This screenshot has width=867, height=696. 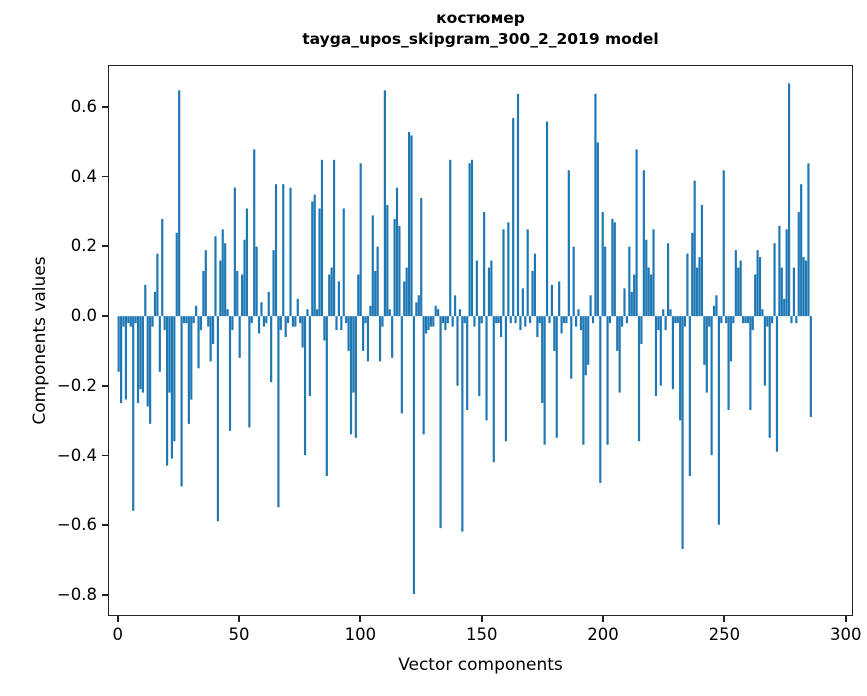 I want to click on y-tick-label: −0.2, so click(x=76, y=385).